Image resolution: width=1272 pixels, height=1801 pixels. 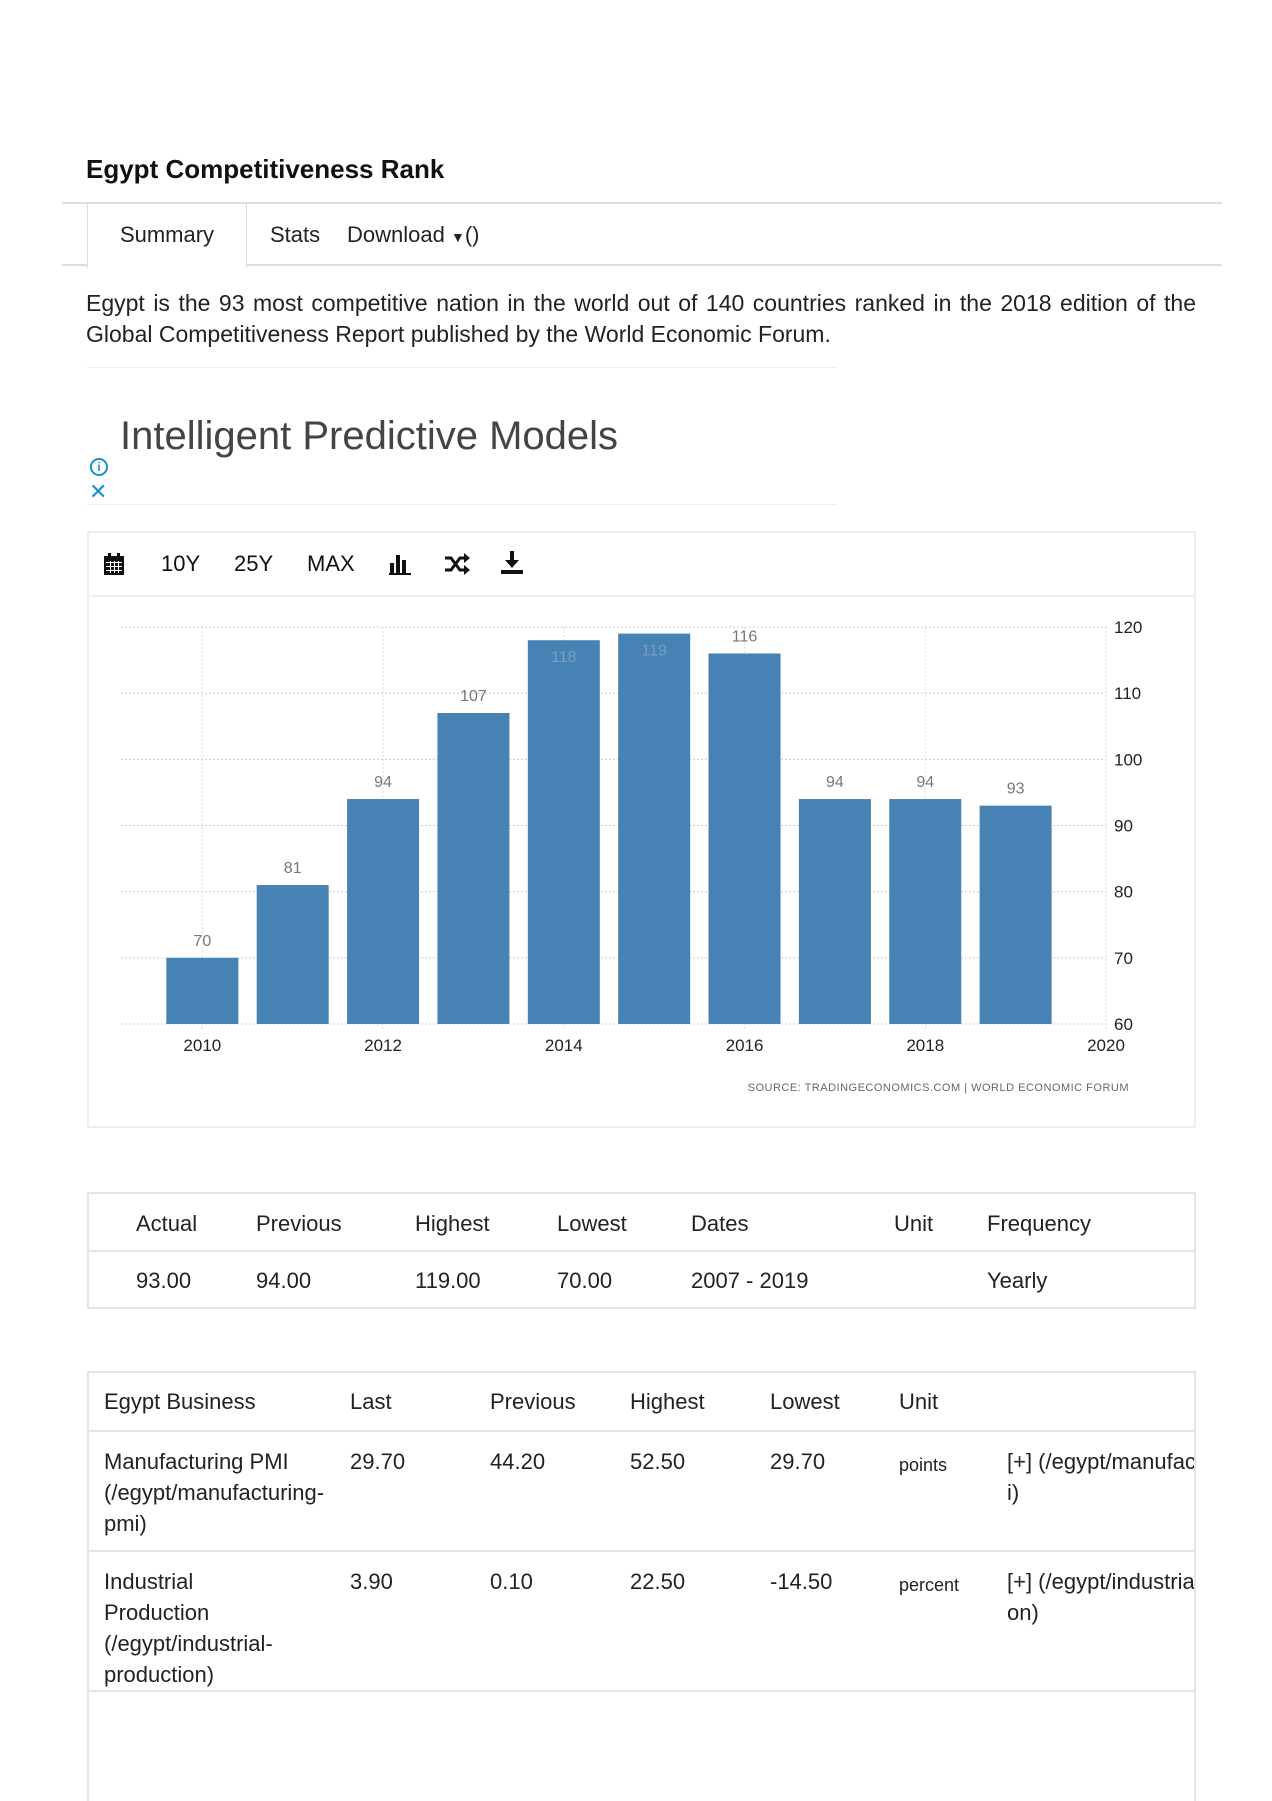 I want to click on expand-link: [+] (/egypt/manufacturing-pmi), so click(x=1100, y=1490).